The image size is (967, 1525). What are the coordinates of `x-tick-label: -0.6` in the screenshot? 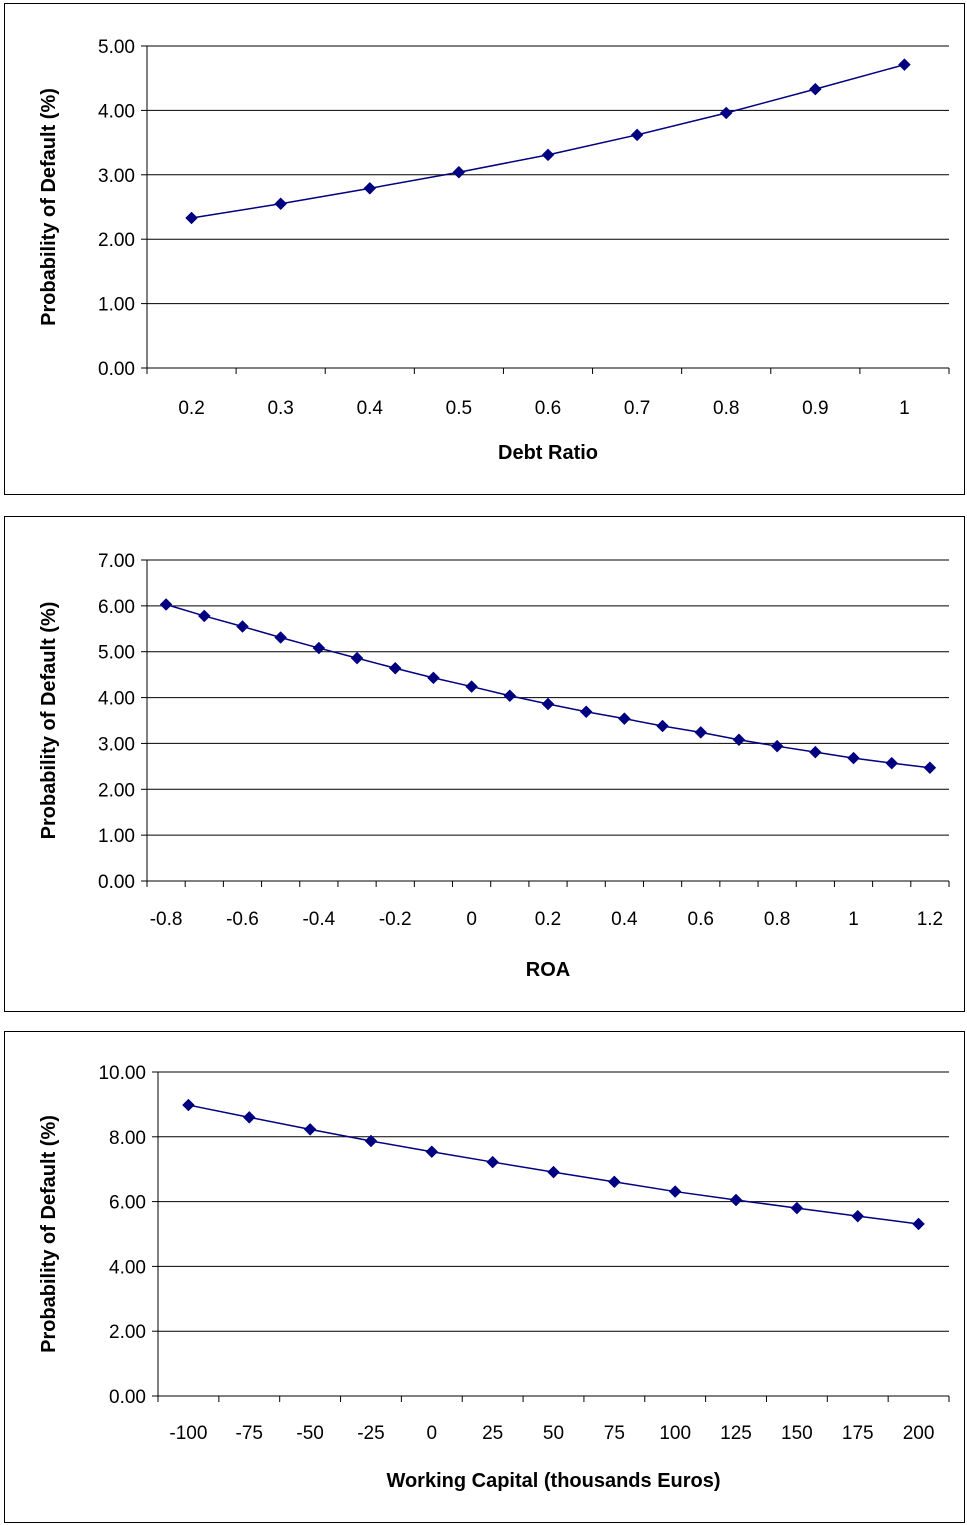 It's located at (242, 919).